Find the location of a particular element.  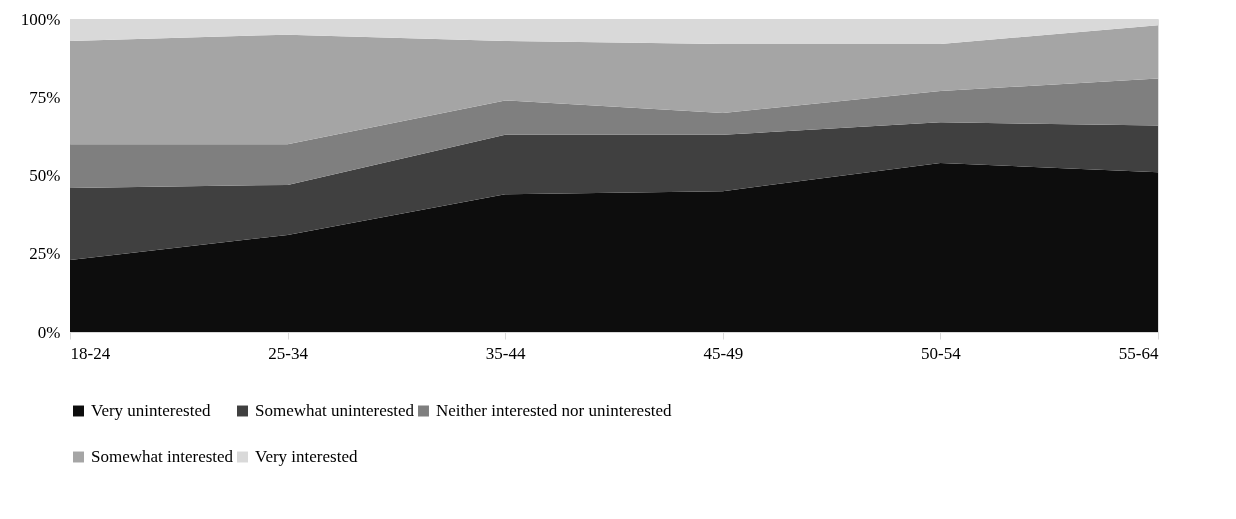

x-tick-label: 18-24 is located at coordinates (90, 353).